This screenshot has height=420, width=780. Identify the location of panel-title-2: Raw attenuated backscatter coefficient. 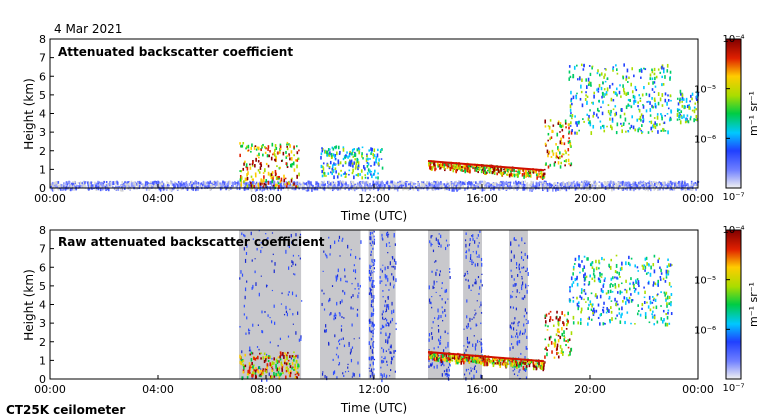
(191, 242).